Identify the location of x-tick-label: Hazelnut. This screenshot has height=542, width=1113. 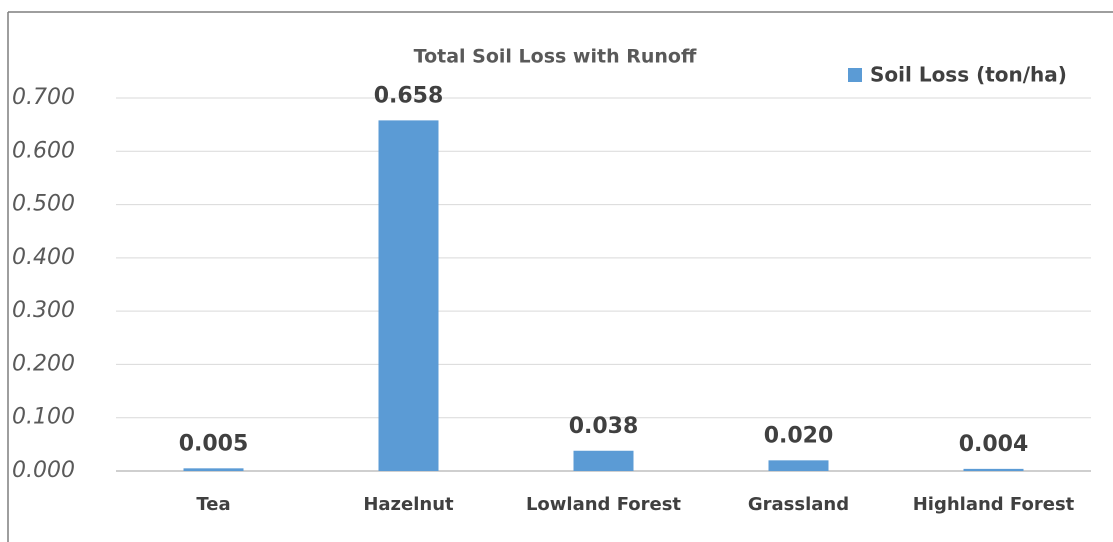
(408, 504).